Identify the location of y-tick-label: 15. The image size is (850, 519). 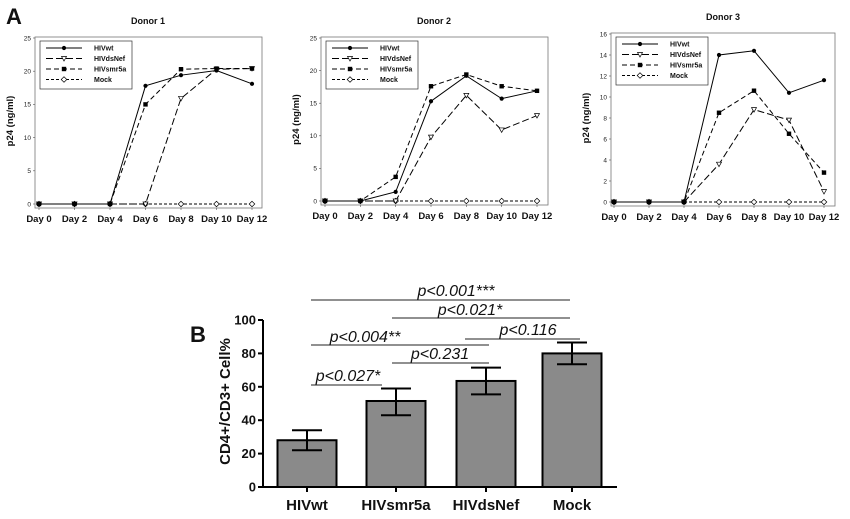
(314, 104).